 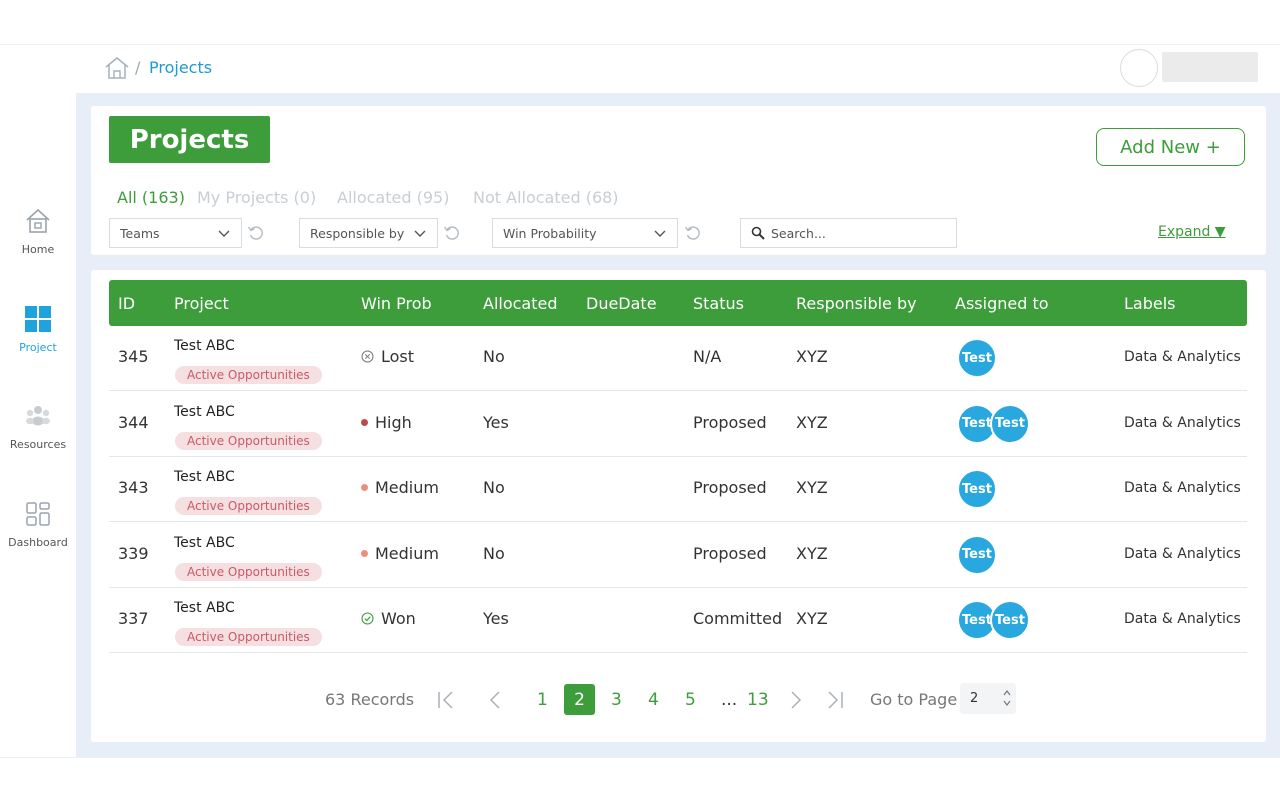 What do you see at coordinates (796, 700) in the screenshot?
I see `next-page-icon` at bounding box center [796, 700].